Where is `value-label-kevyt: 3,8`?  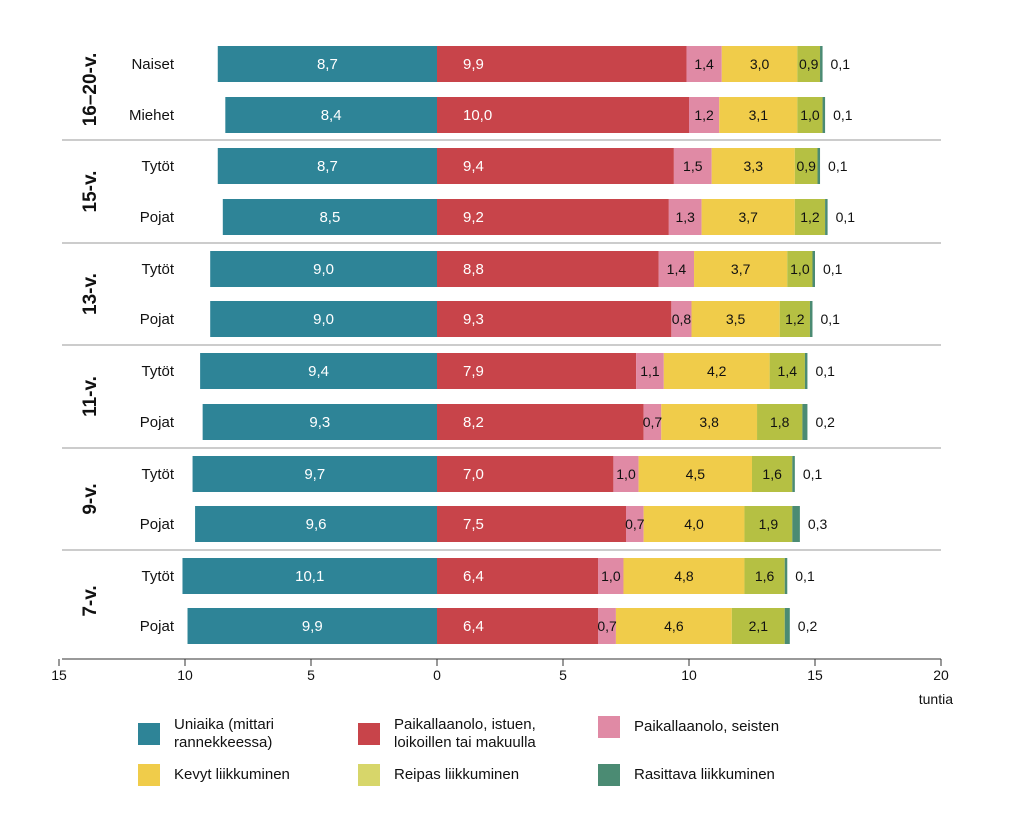
value-label-kevyt: 3,8 is located at coordinates (709, 422).